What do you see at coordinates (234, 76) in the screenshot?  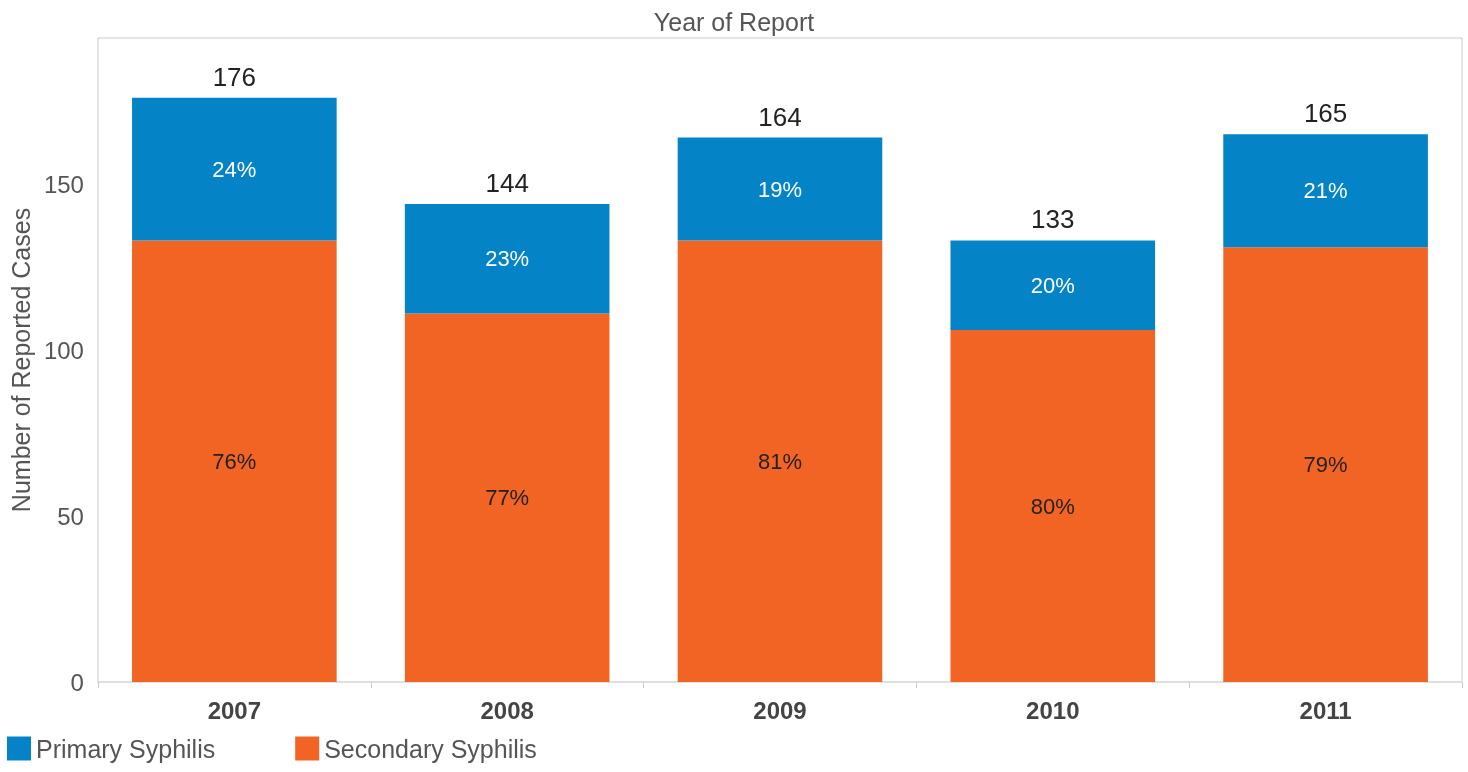 I see `total-label: 176` at bounding box center [234, 76].